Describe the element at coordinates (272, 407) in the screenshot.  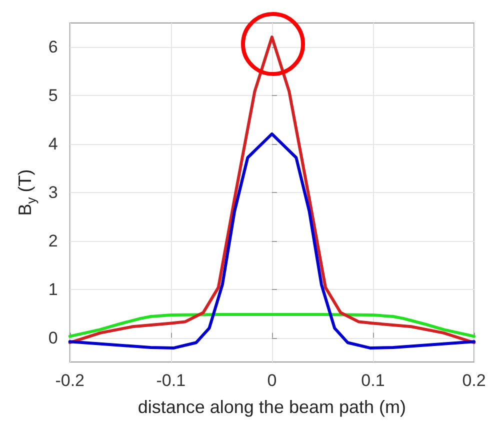
I see `x-axis-title: distance along the beam path (m)` at that location.